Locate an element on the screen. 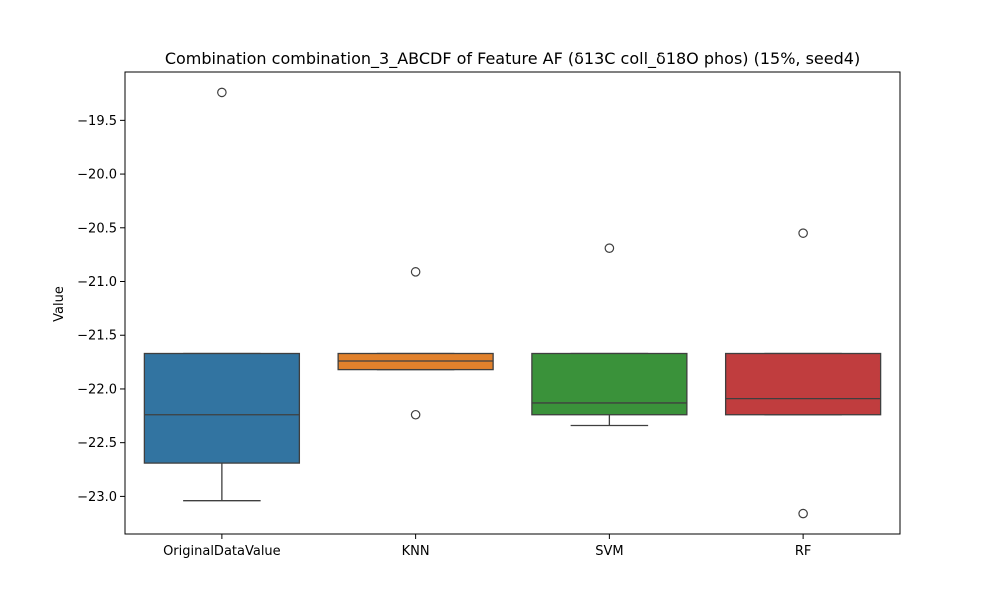 The width and height of the screenshot is (1000, 604). y-axis-label: Value is located at coordinates (59, 304).